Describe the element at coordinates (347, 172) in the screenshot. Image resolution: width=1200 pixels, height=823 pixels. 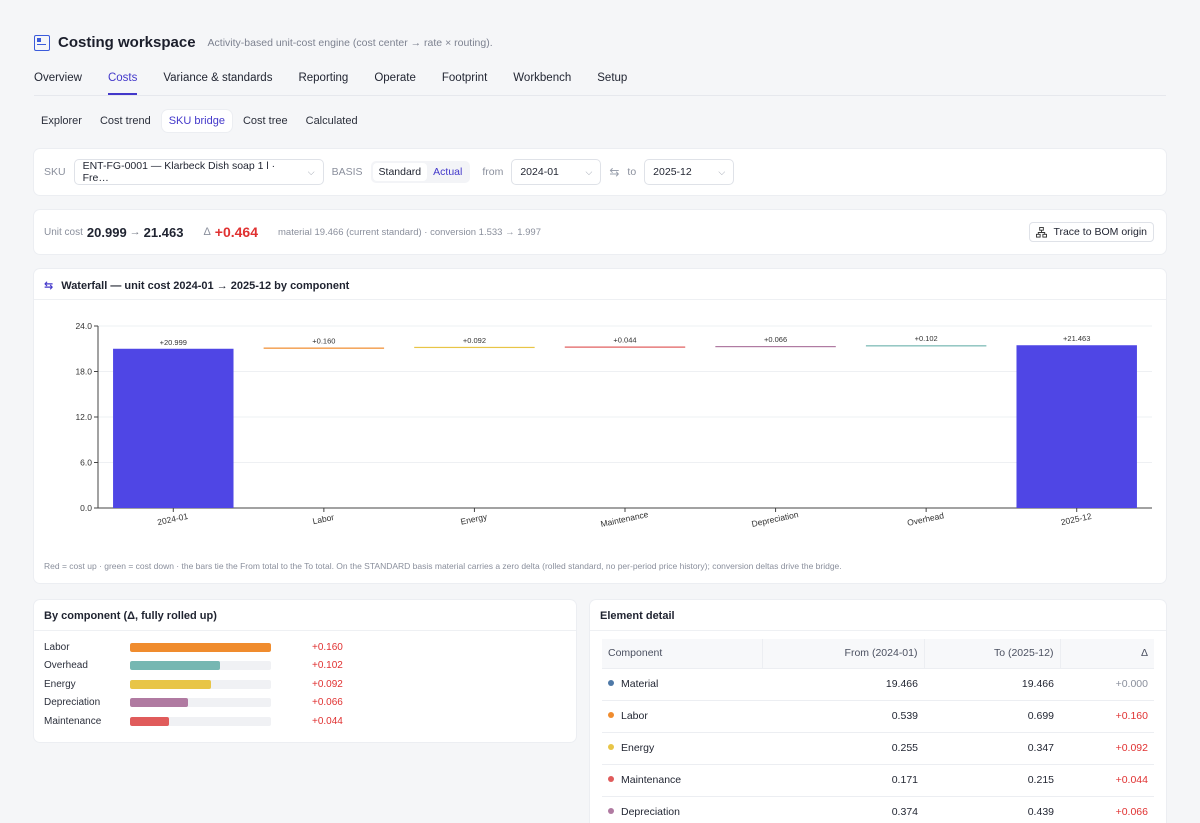
I see `basis-label: BASIS` at that location.